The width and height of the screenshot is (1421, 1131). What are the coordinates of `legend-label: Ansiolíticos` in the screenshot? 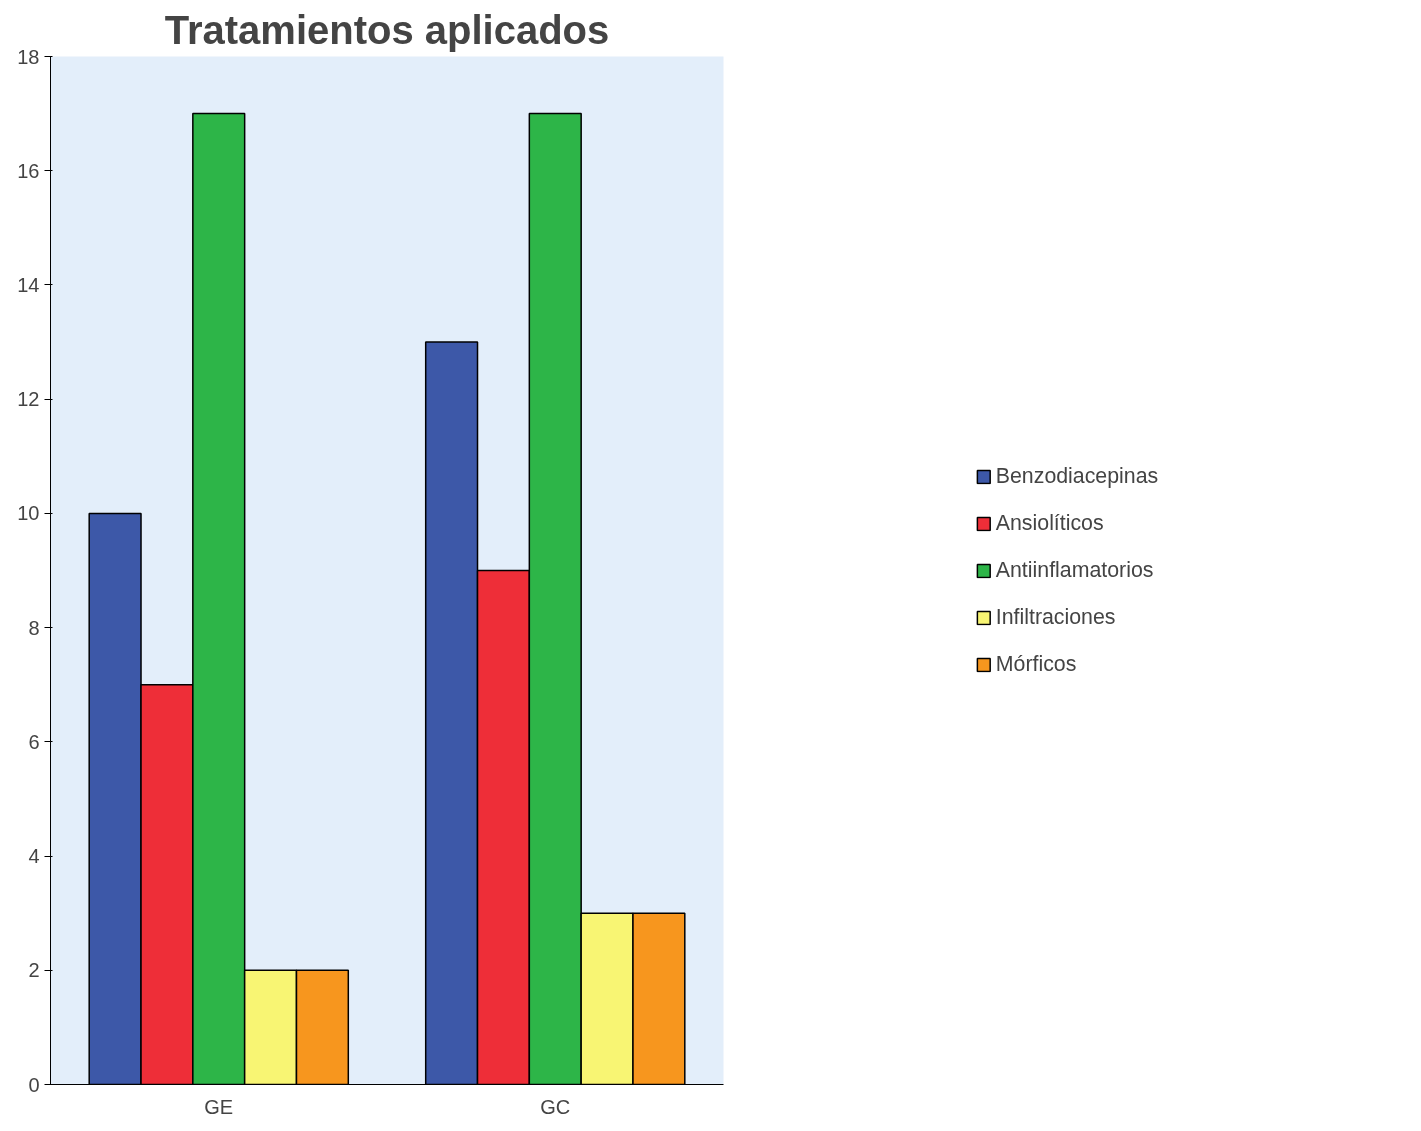 It's located at (1049, 523).